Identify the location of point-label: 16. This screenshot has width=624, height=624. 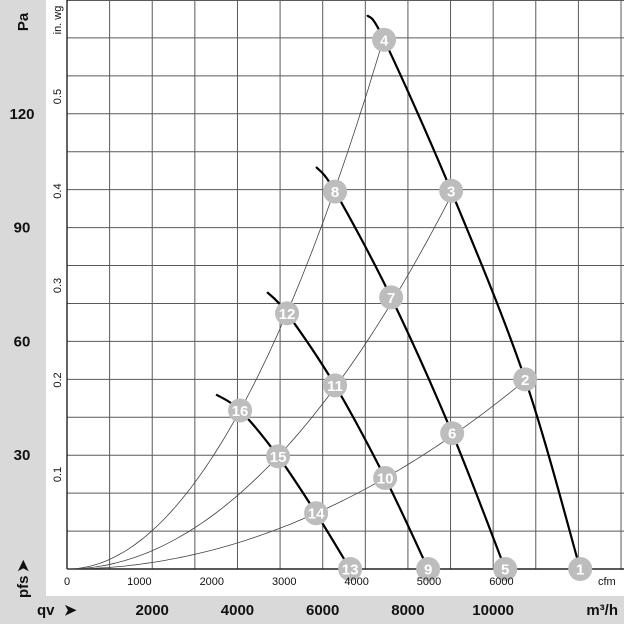
(240, 411).